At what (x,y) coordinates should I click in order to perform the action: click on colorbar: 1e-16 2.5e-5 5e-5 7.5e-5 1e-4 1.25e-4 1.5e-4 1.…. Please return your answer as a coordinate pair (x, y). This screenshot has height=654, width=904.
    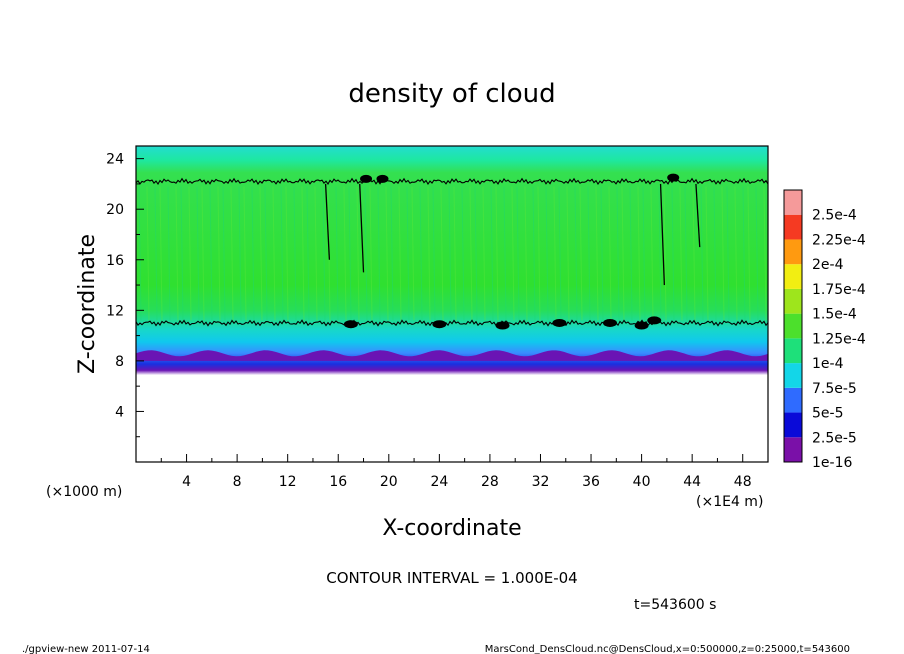
    Looking at the image, I should click on (824, 330).